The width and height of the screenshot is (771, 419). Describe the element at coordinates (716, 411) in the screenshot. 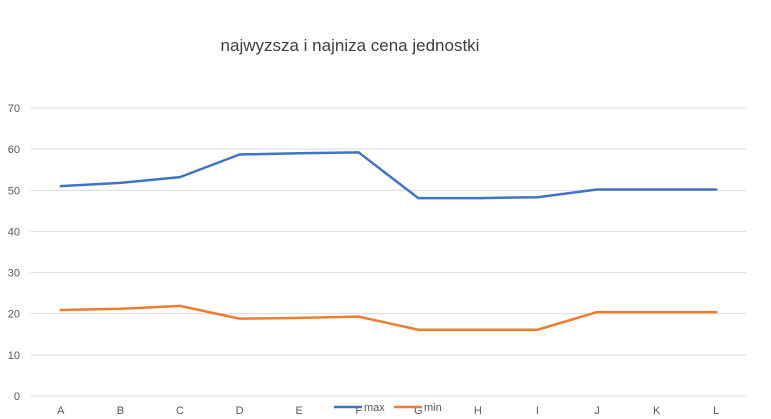

I see `x-tick-label: L` at that location.